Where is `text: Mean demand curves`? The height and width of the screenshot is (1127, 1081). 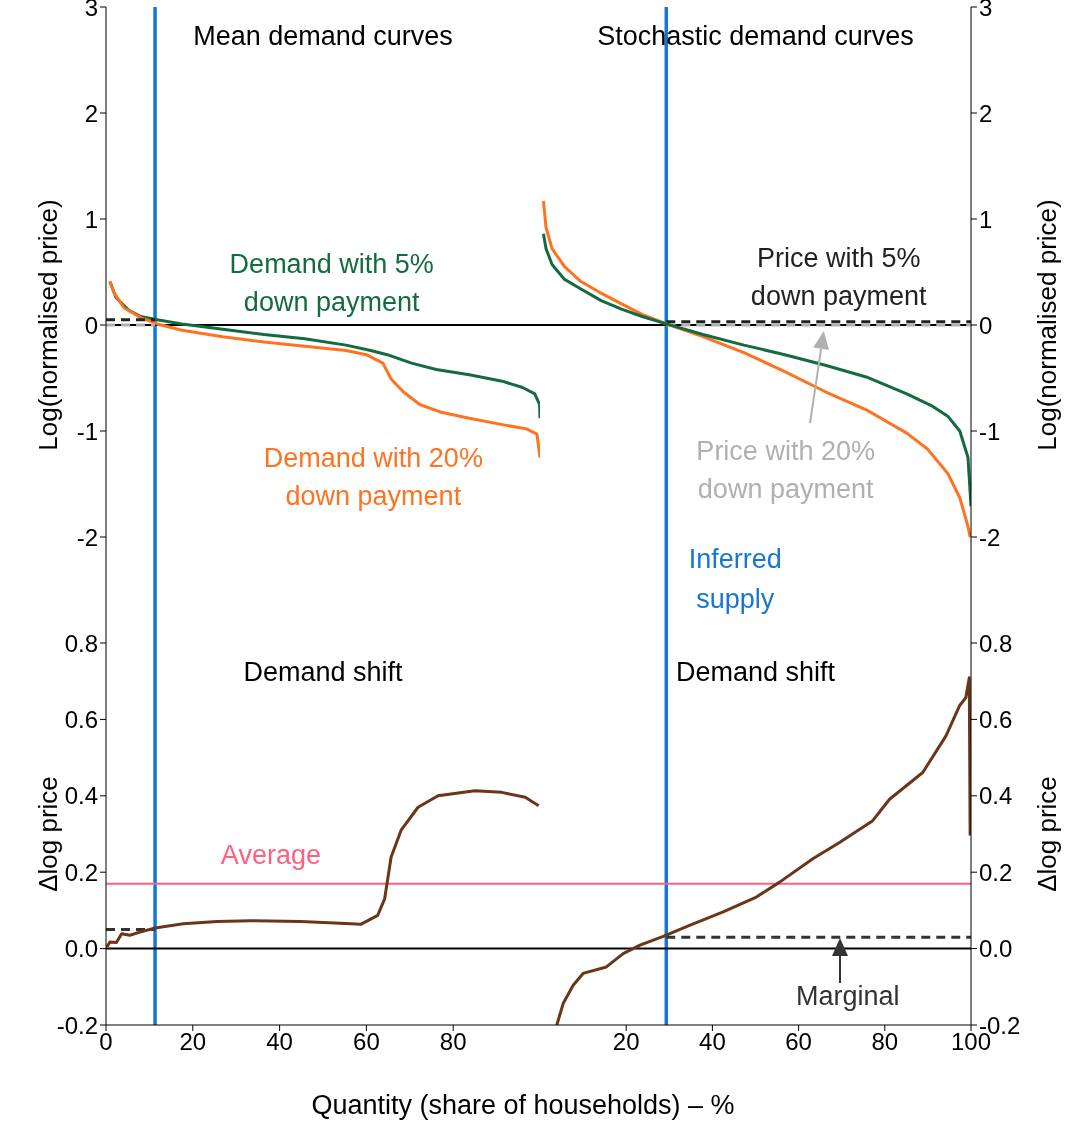 text: Mean demand curves is located at coordinates (323, 36).